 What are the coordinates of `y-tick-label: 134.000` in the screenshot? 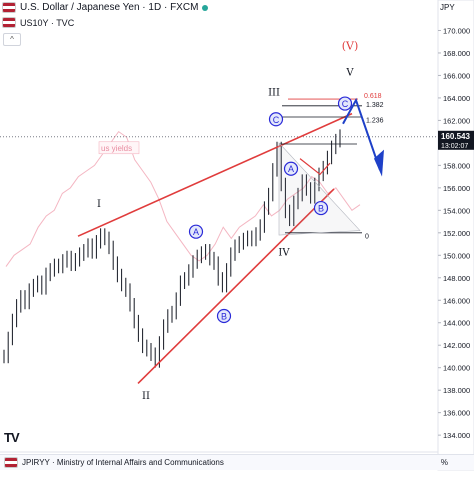 It's located at (456, 435).